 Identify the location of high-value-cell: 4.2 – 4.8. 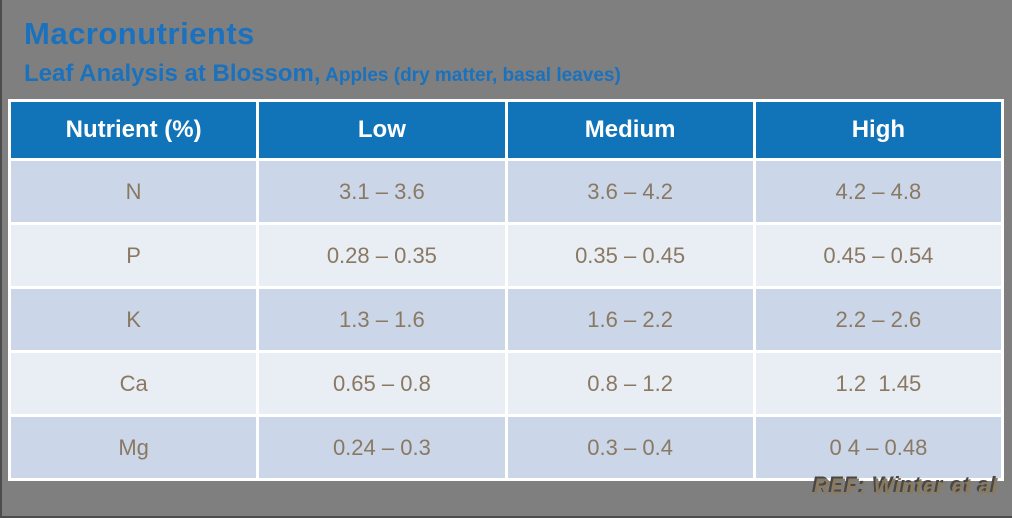
(878, 191).